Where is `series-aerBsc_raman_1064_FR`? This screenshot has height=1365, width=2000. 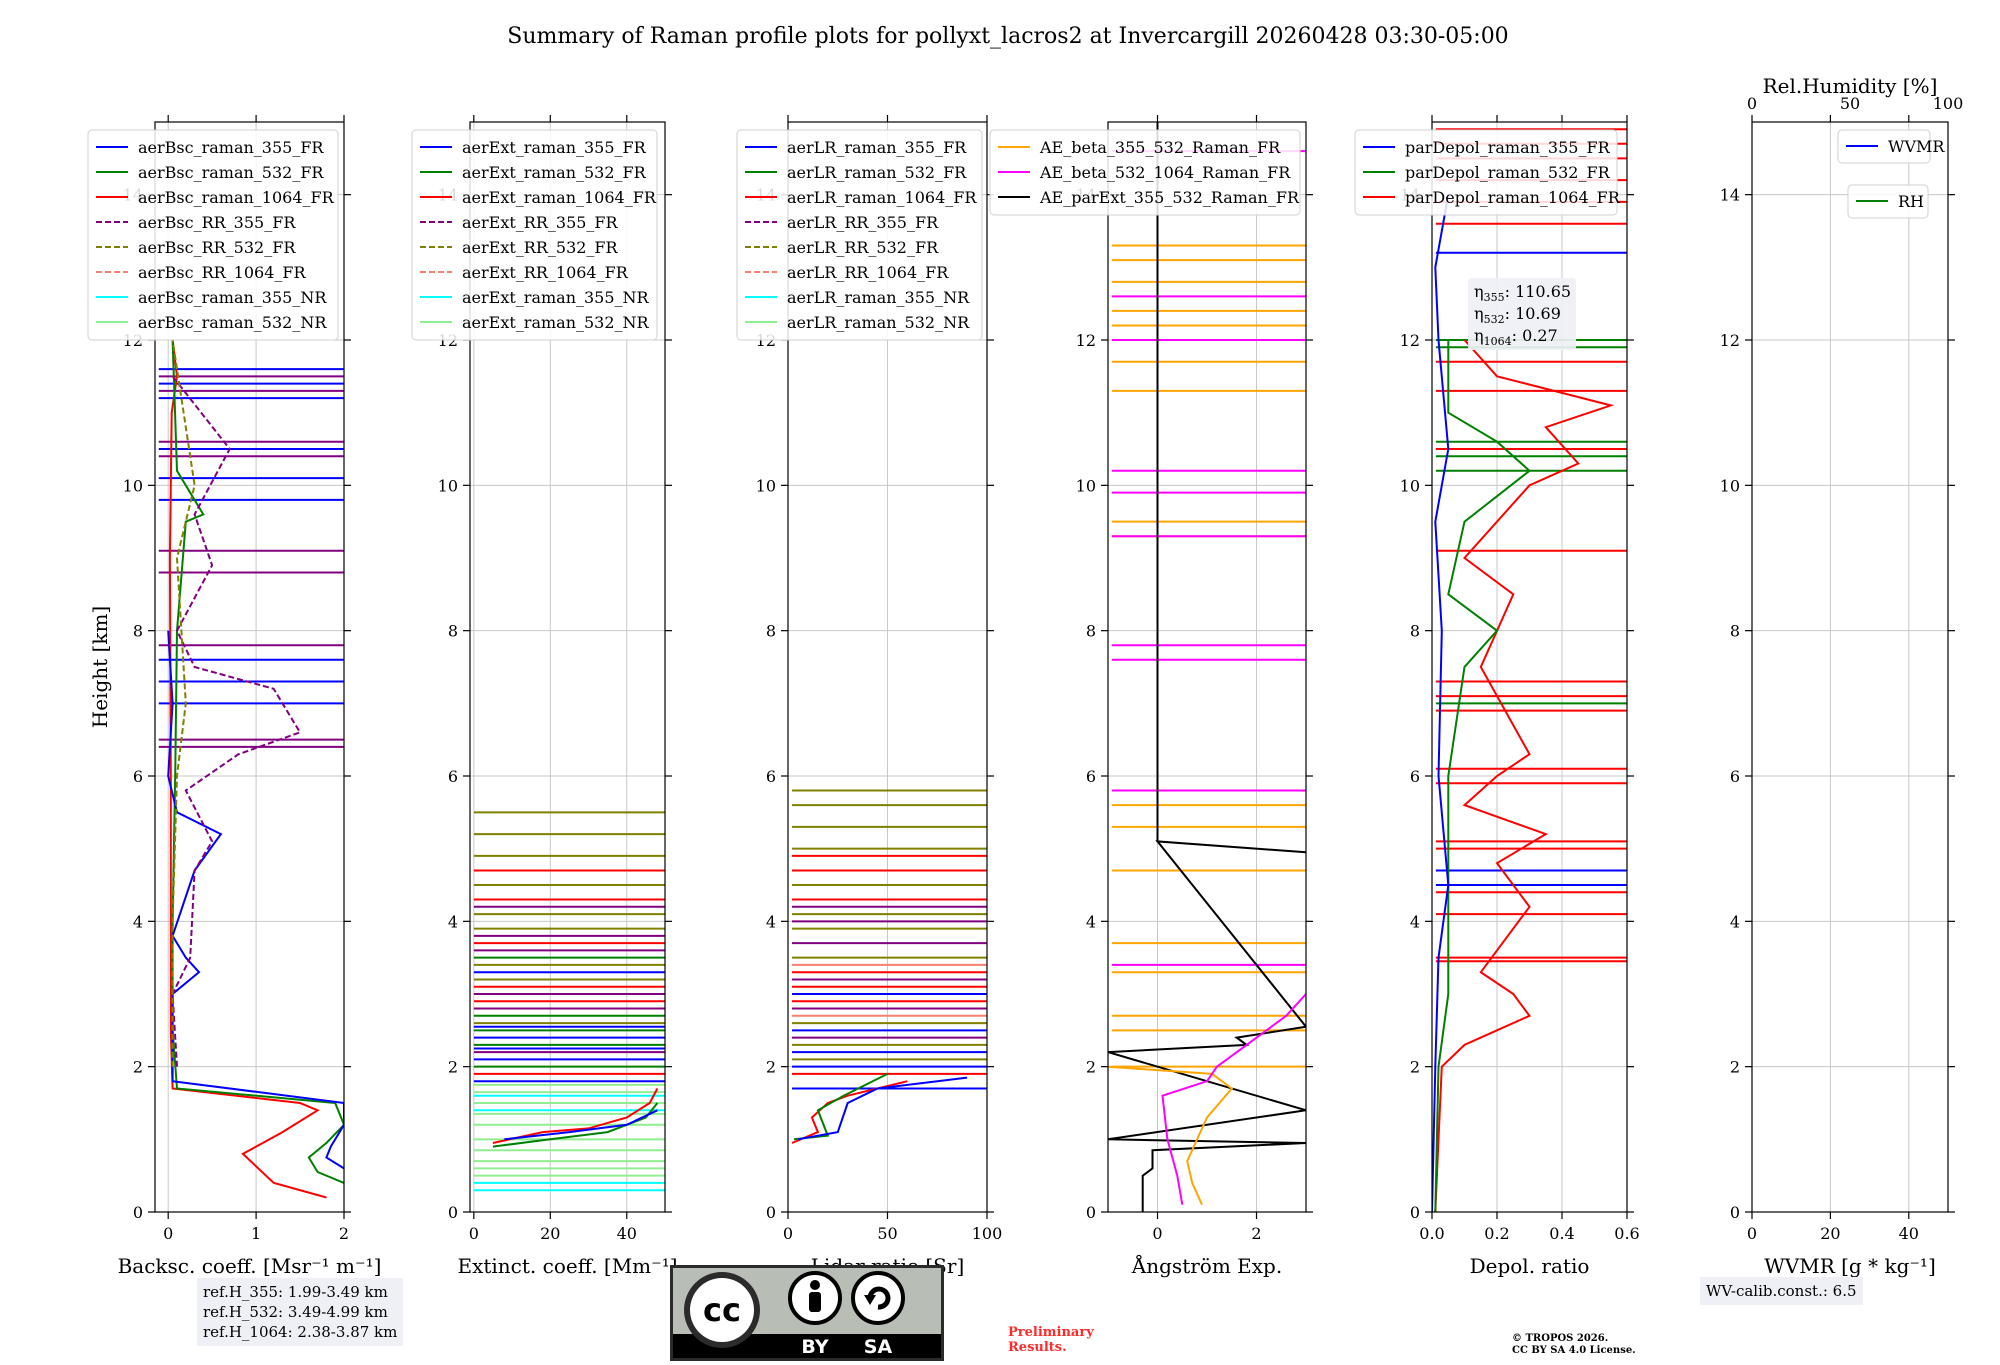 series-aerBsc_raman_1064_FR is located at coordinates (247, 769).